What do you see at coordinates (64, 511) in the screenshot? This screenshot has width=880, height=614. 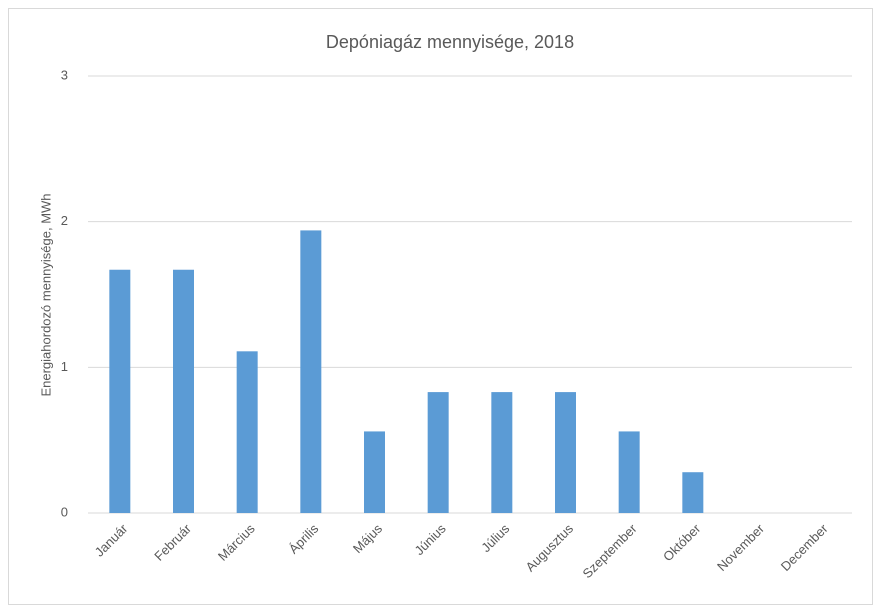 I see `y-tick-label: 0` at bounding box center [64, 511].